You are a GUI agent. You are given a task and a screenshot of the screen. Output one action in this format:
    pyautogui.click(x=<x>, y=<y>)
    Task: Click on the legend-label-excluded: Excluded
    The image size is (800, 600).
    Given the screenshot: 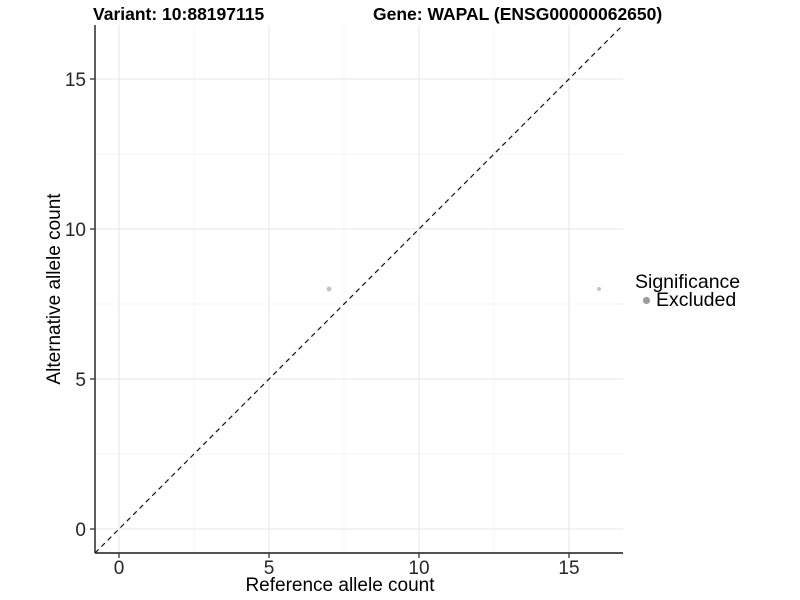 What is the action you would take?
    pyautogui.click(x=696, y=300)
    